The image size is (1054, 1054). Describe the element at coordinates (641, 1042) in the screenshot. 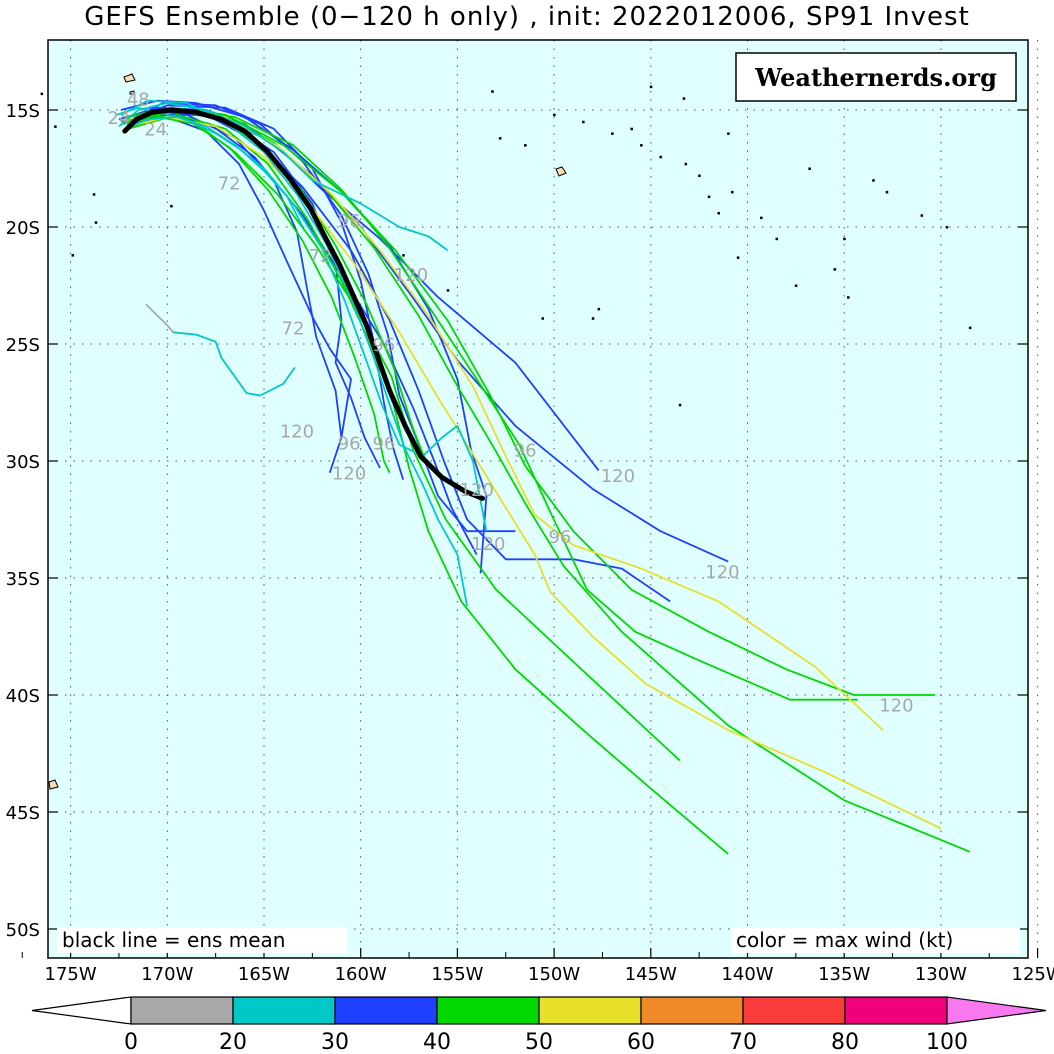

I see `colorbar-tick-label: 60` at that location.